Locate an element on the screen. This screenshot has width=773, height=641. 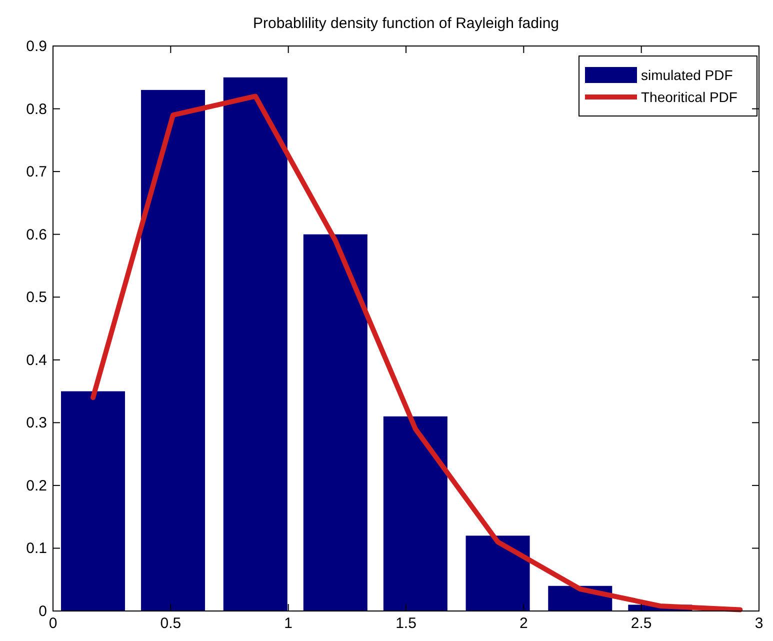
y-tick-label: 0.3 is located at coordinates (36, 423).